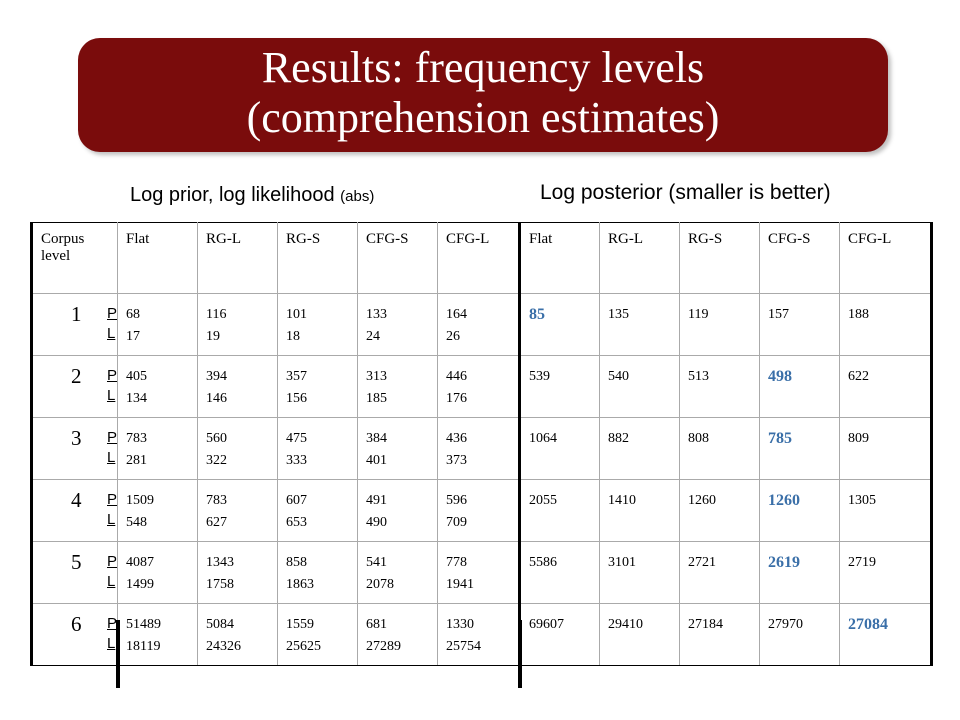 This screenshot has width=960, height=720. Describe the element at coordinates (478, 445) in the screenshot. I see `prior-likelihood-pair: 436 373` at that location.